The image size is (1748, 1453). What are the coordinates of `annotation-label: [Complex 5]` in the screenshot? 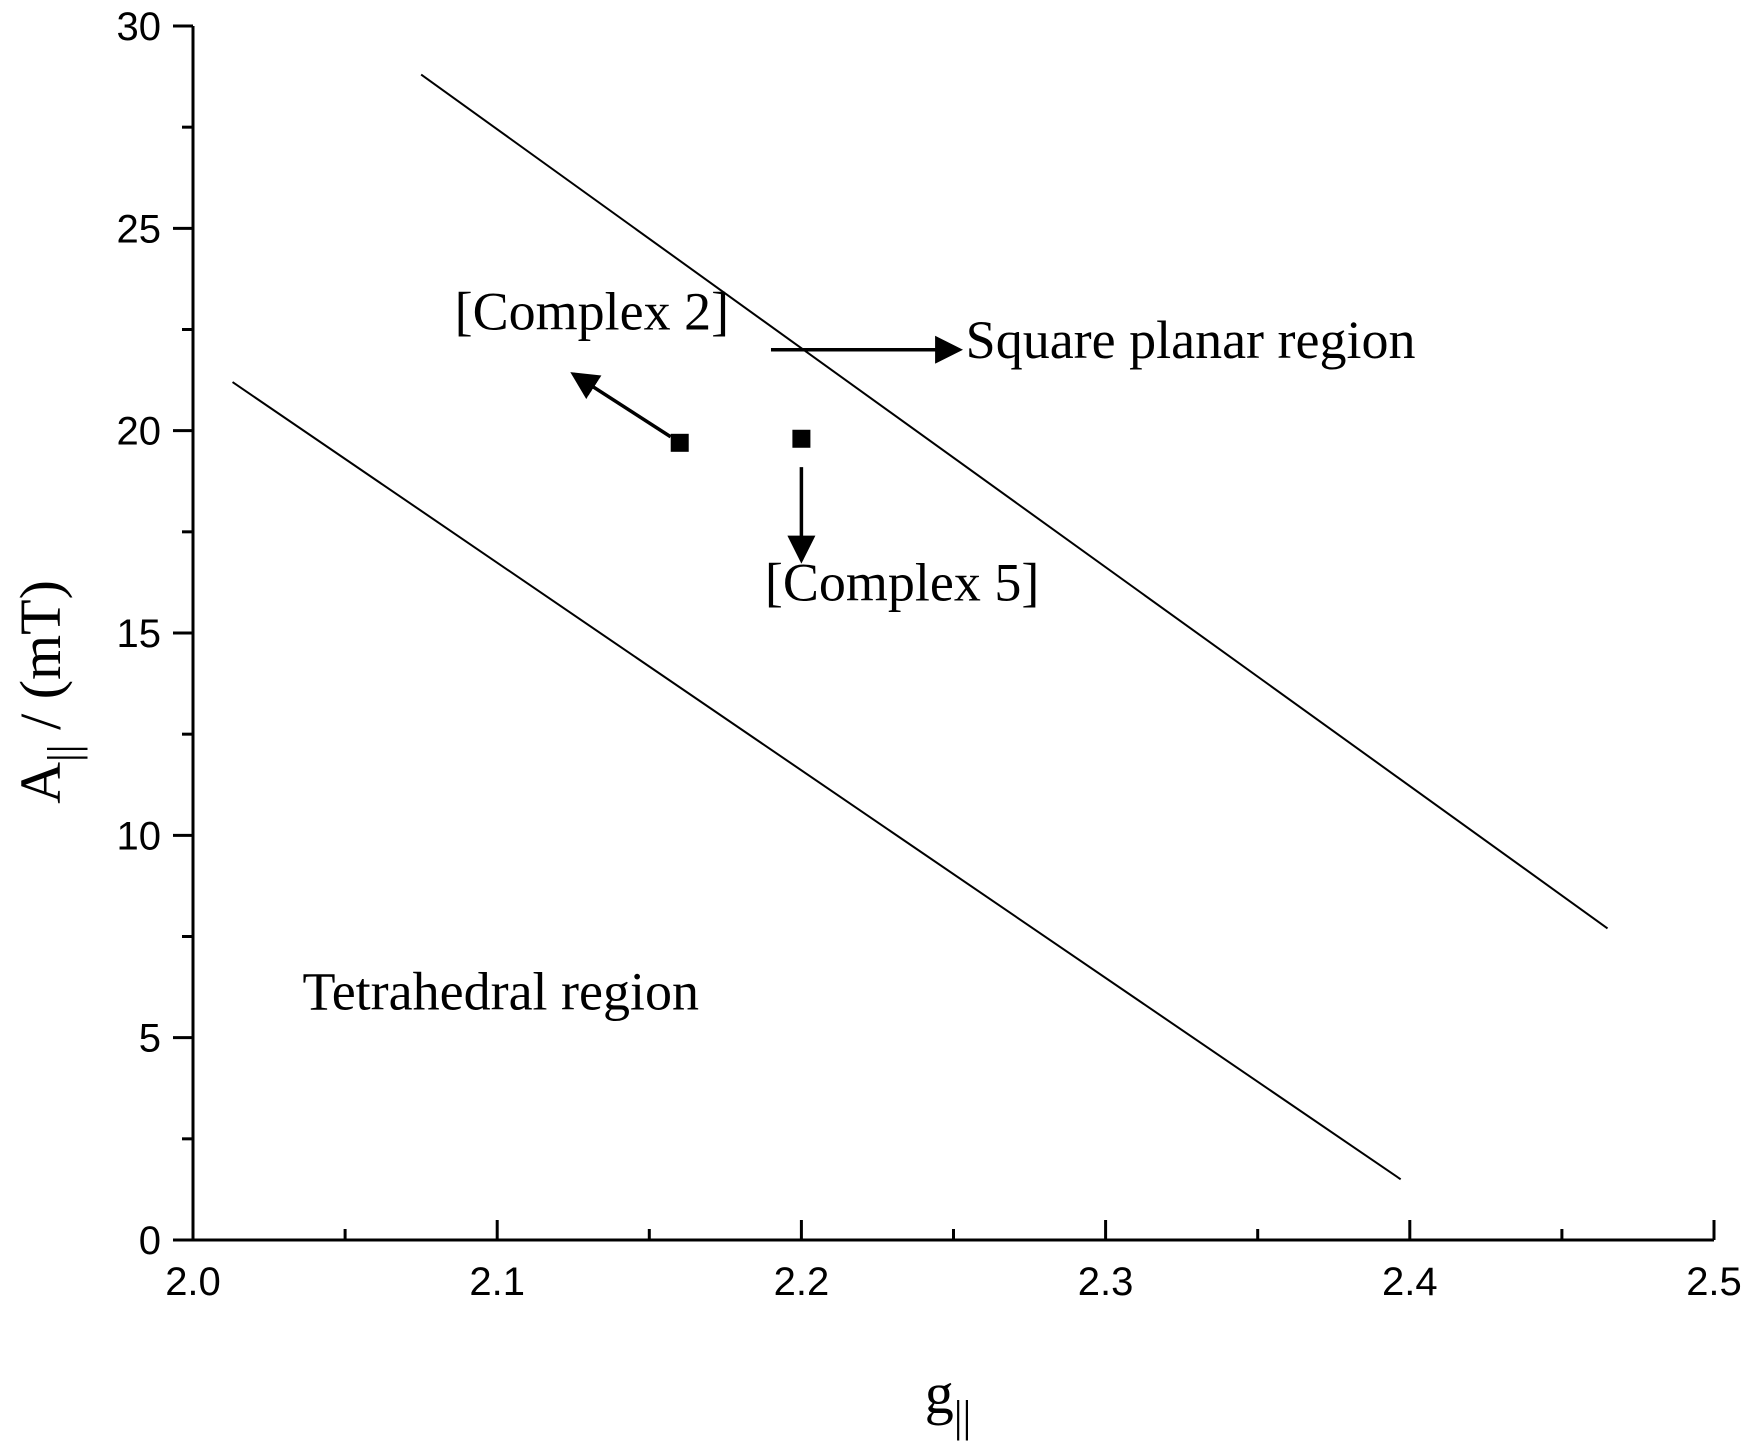 It's located at (902, 583).